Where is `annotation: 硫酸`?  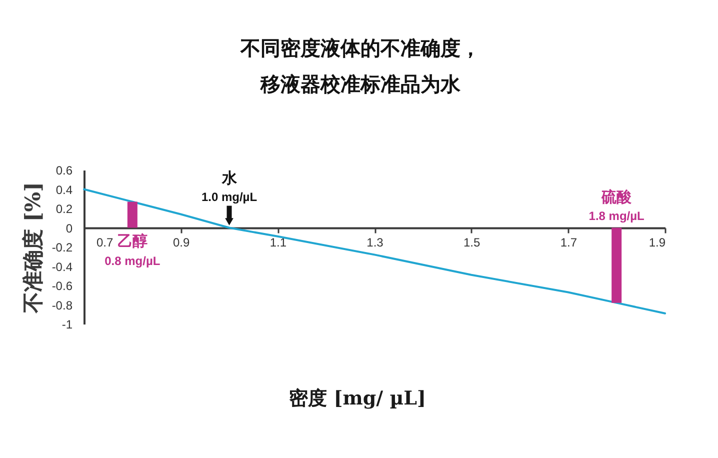 annotation: 硫酸 is located at coordinates (616, 197).